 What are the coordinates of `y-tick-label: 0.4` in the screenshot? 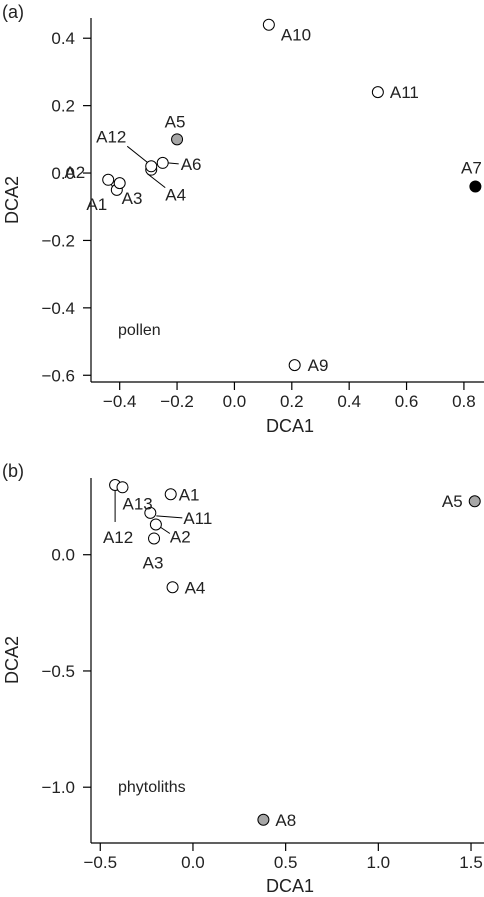 It's located at (63, 38).